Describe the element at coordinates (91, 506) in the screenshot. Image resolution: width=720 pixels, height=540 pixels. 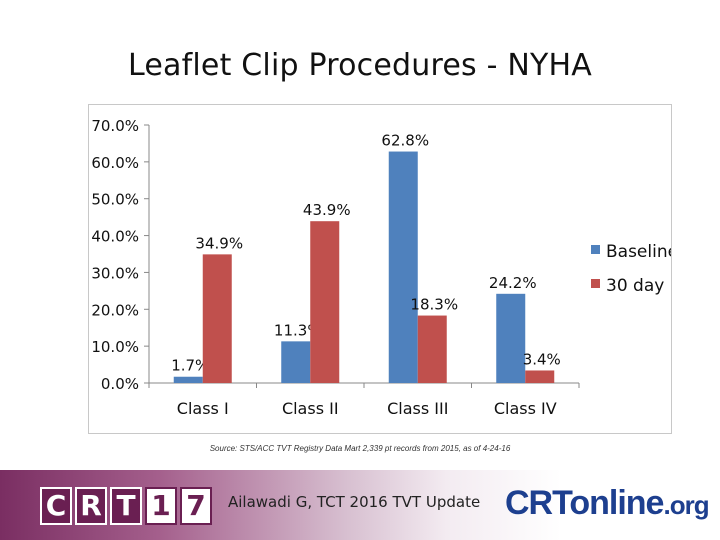
I see `logo-letter-r: R` at that location.